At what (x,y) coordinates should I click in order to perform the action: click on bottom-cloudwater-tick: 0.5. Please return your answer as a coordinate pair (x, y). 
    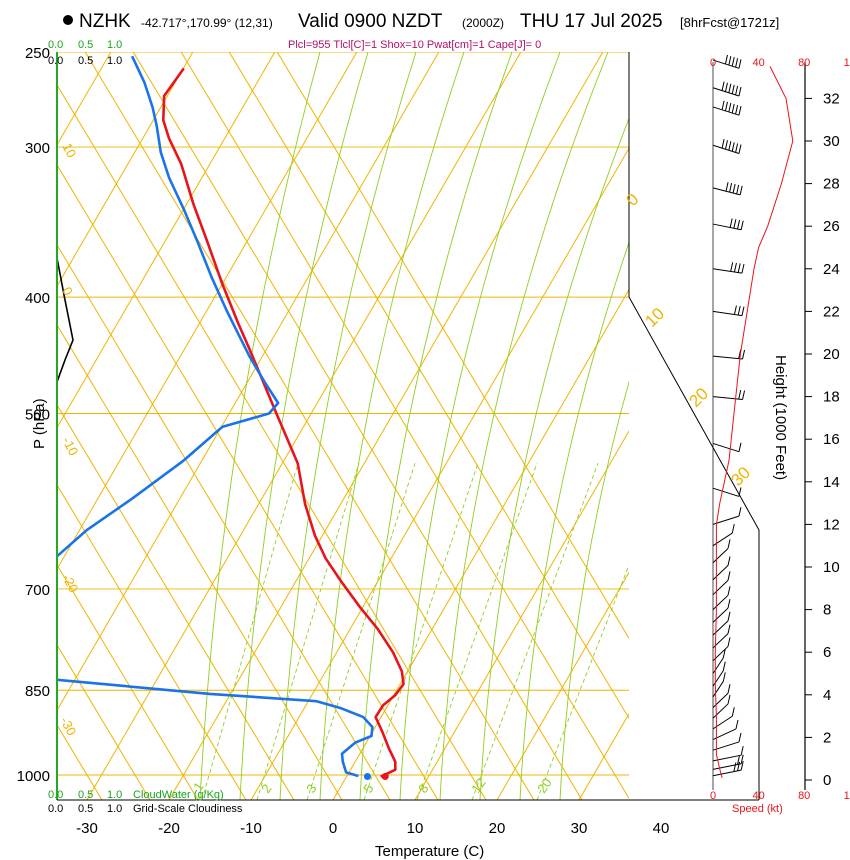
    Looking at the image, I should click on (85, 795).